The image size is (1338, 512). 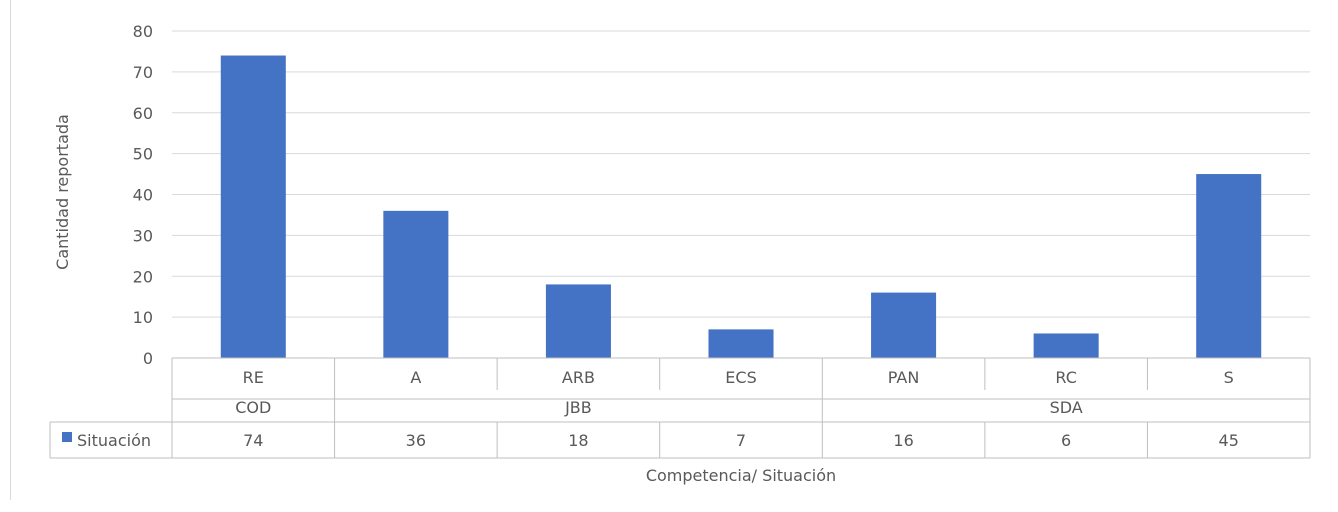 What do you see at coordinates (67, 437) in the screenshot?
I see `legend-swatch` at bounding box center [67, 437].